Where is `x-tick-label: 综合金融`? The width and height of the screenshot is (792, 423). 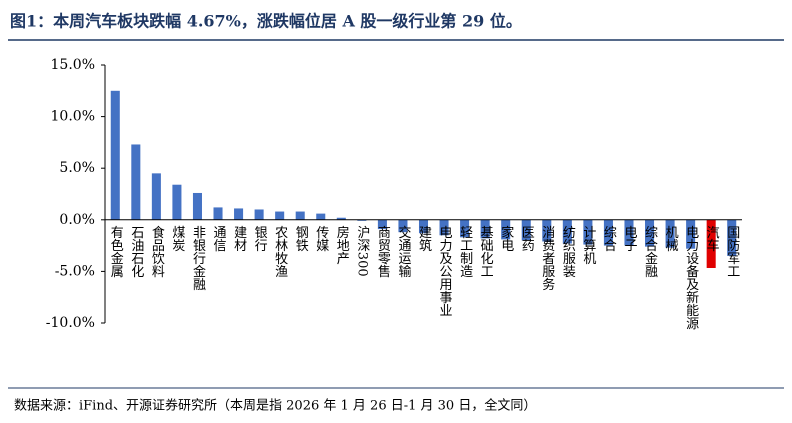
x-tick-label: 综合金融 is located at coordinates (650, 252).